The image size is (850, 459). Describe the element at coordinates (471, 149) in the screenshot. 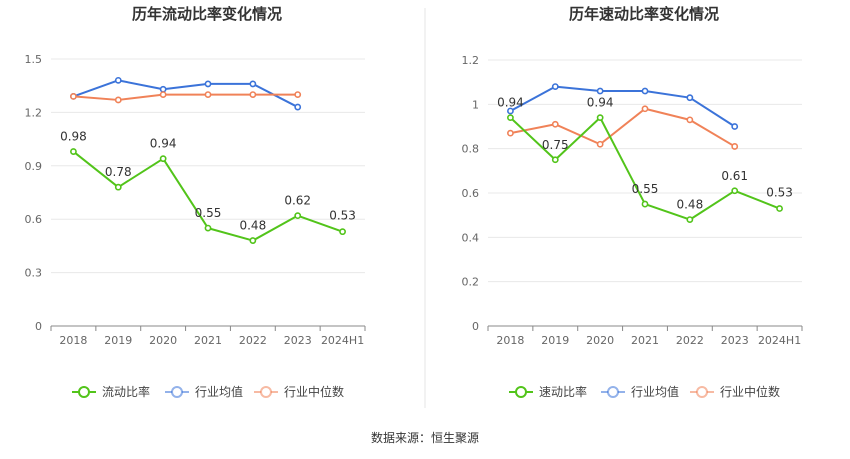

I see `y-tick-label: 0.8` at that location.